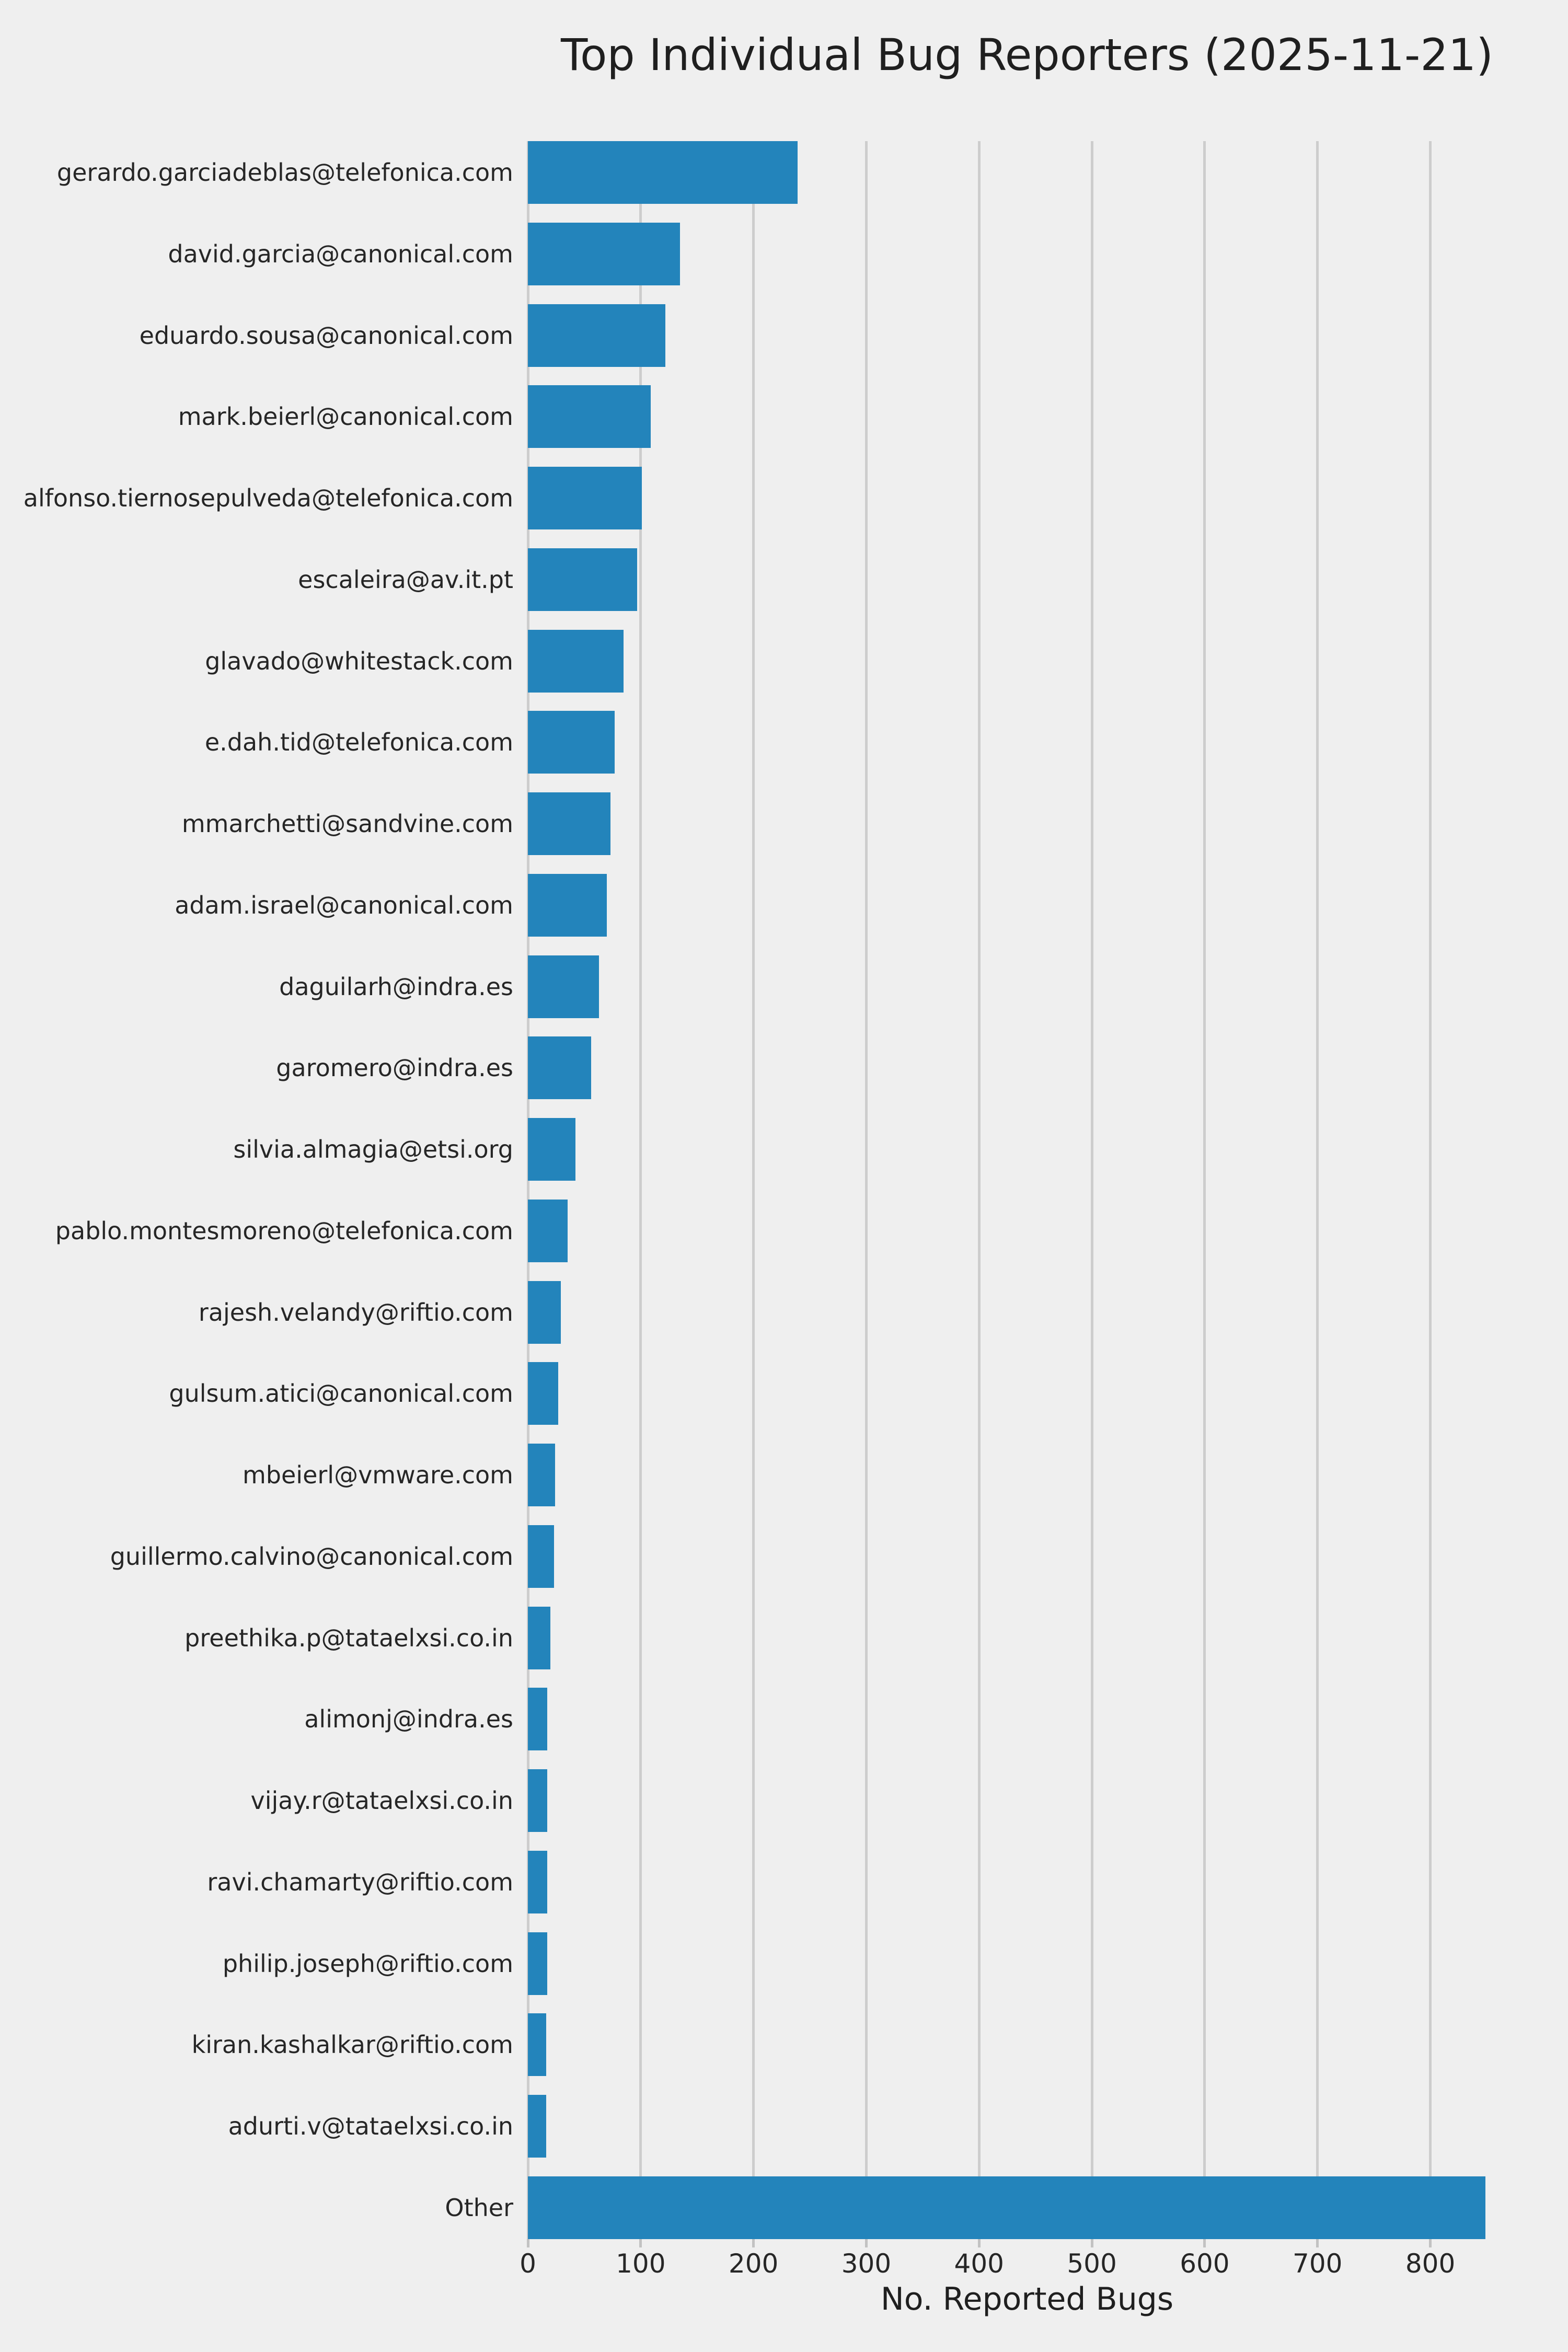 The image size is (1568, 2352). What do you see at coordinates (979, 2264) in the screenshot?
I see `x-tick-label-400: 400` at bounding box center [979, 2264].